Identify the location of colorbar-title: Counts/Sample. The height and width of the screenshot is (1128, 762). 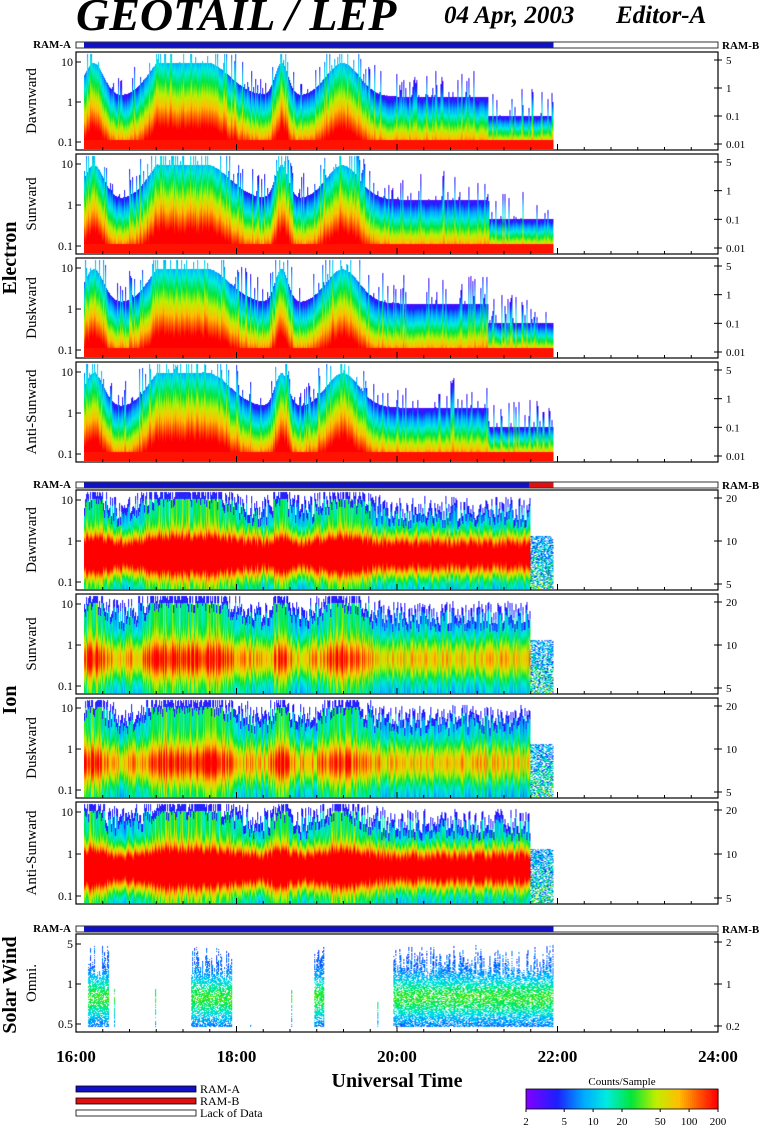
(621, 1082).